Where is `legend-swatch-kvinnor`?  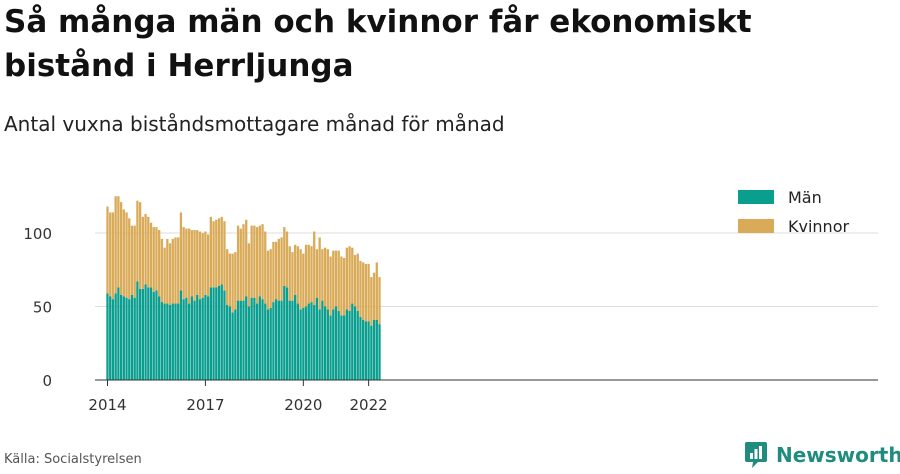 legend-swatch-kvinnor is located at coordinates (756, 226).